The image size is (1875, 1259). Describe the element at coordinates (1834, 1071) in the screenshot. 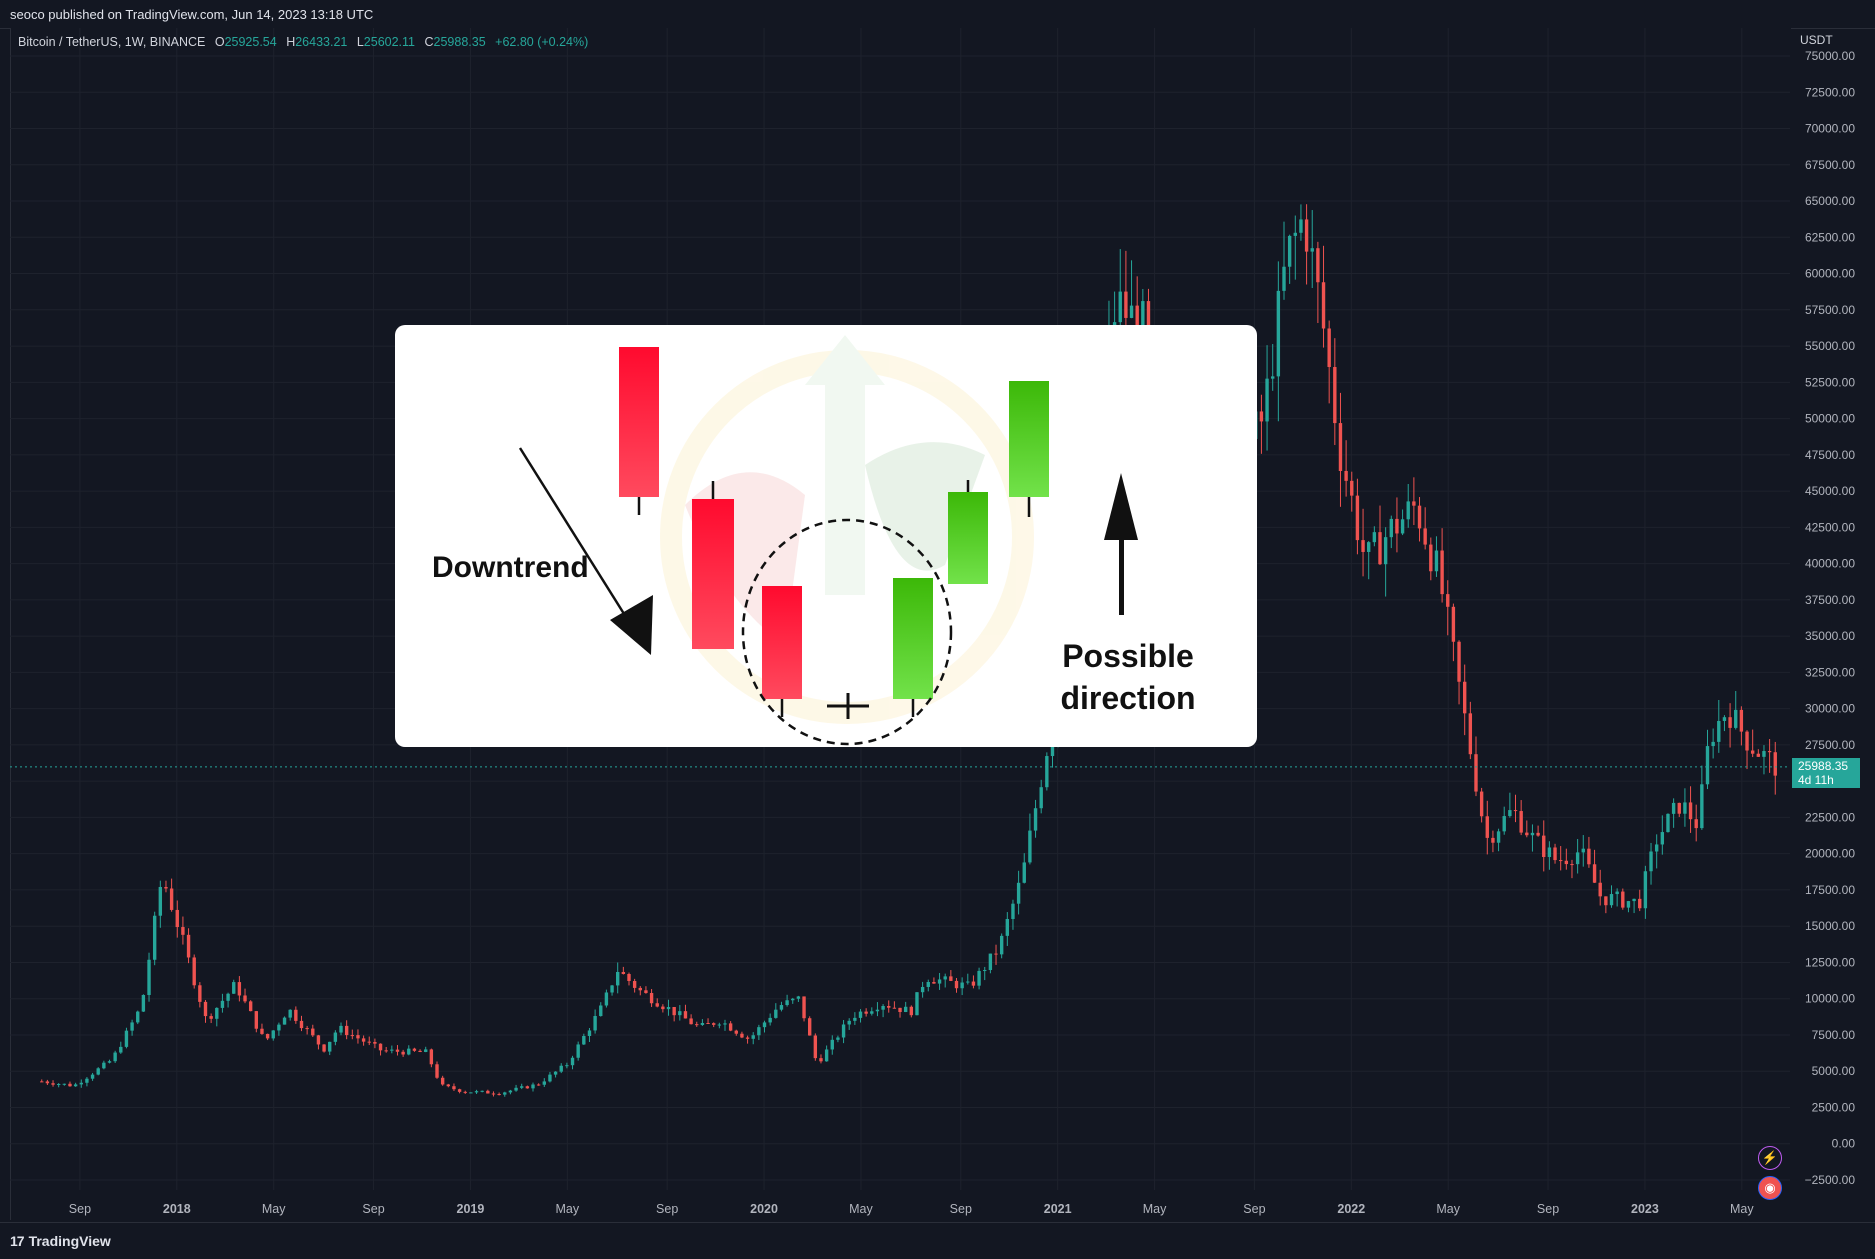

I see `y-tick-label: 5000.00` at that location.